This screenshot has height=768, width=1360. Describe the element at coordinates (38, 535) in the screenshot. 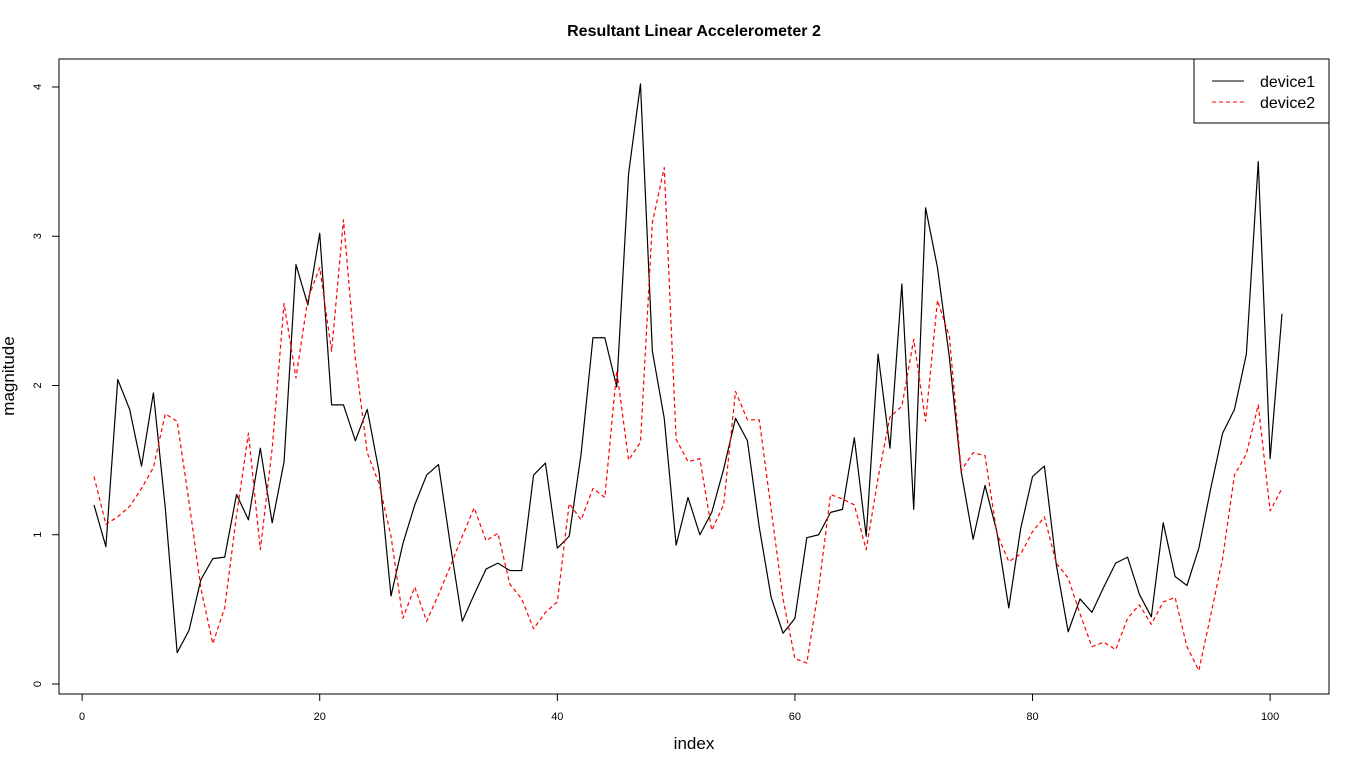

I see `y-tick-label: 1` at that location.